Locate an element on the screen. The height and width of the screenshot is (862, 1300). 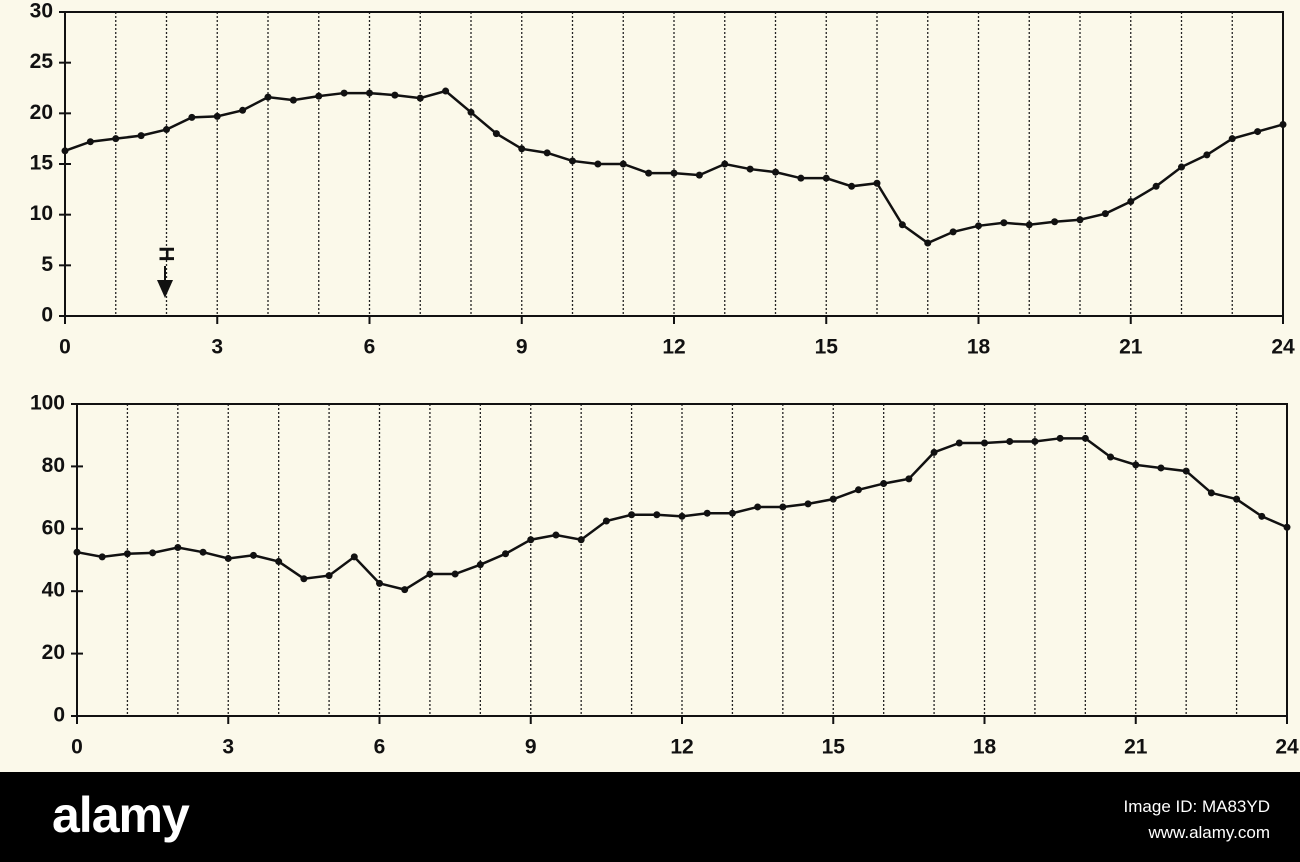
url: www.alamy.com is located at coordinates (1209, 832).